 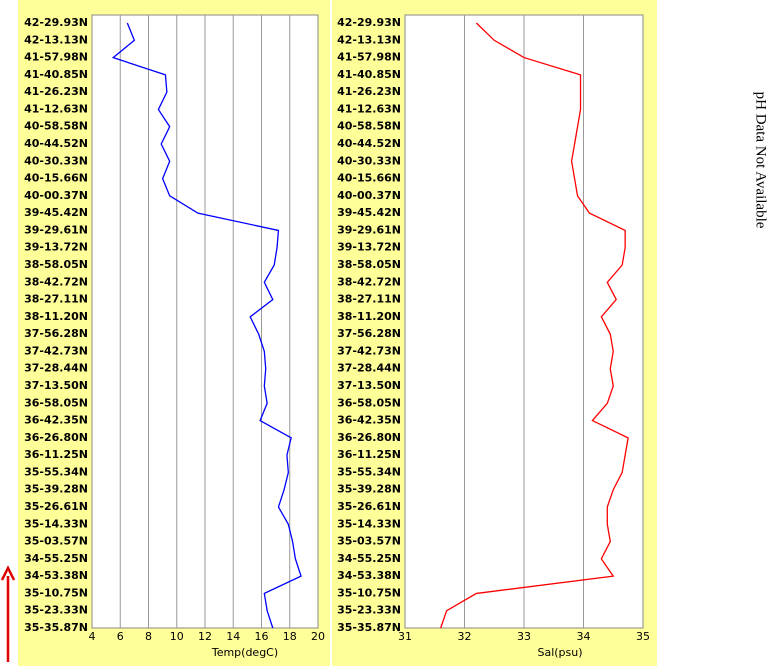 I want to click on x-tick-label: 4, so click(x=92, y=636).